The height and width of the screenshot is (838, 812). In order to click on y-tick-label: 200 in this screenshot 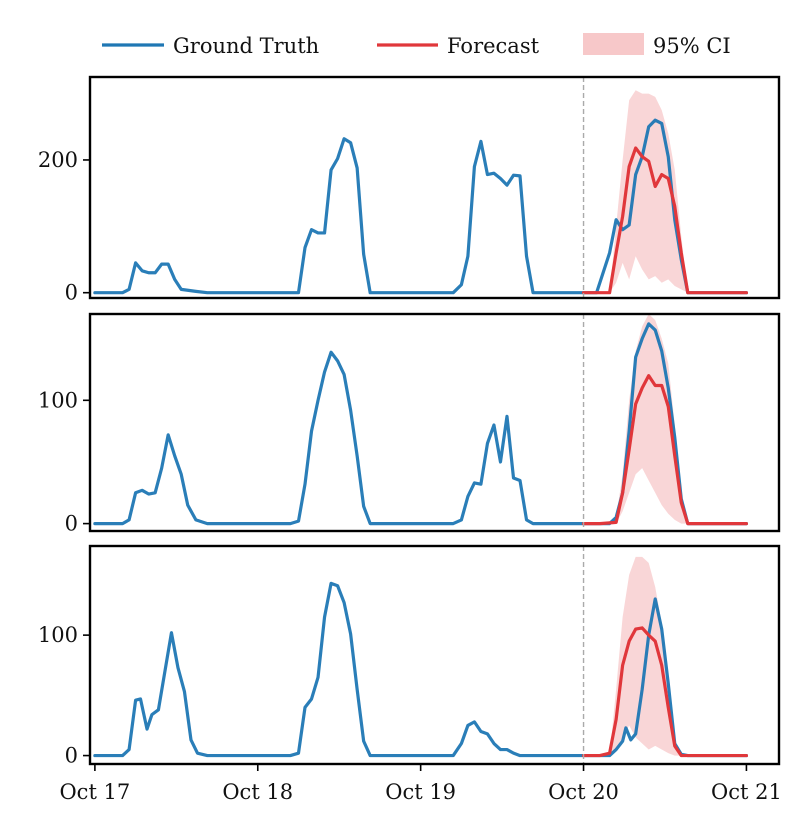, I will do `click(58, 160)`.